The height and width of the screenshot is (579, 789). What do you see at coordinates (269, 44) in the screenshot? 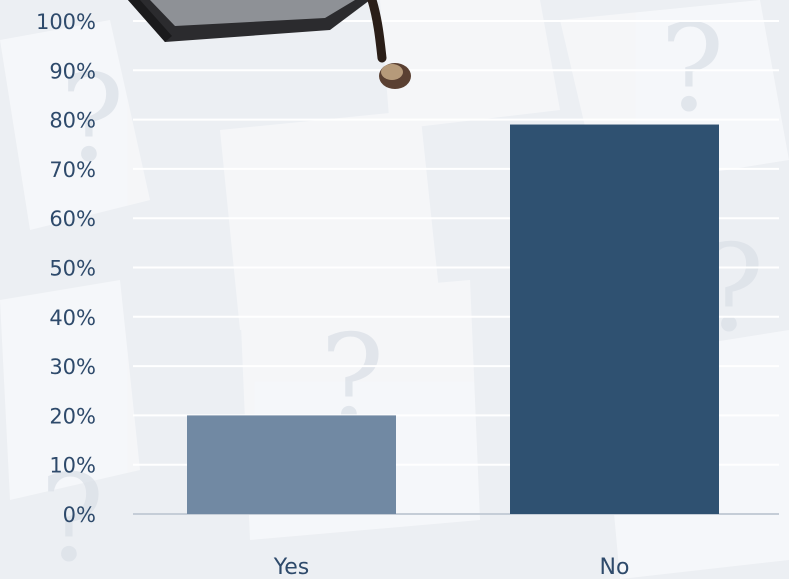
I see `graduation-cap-icon` at bounding box center [269, 44].